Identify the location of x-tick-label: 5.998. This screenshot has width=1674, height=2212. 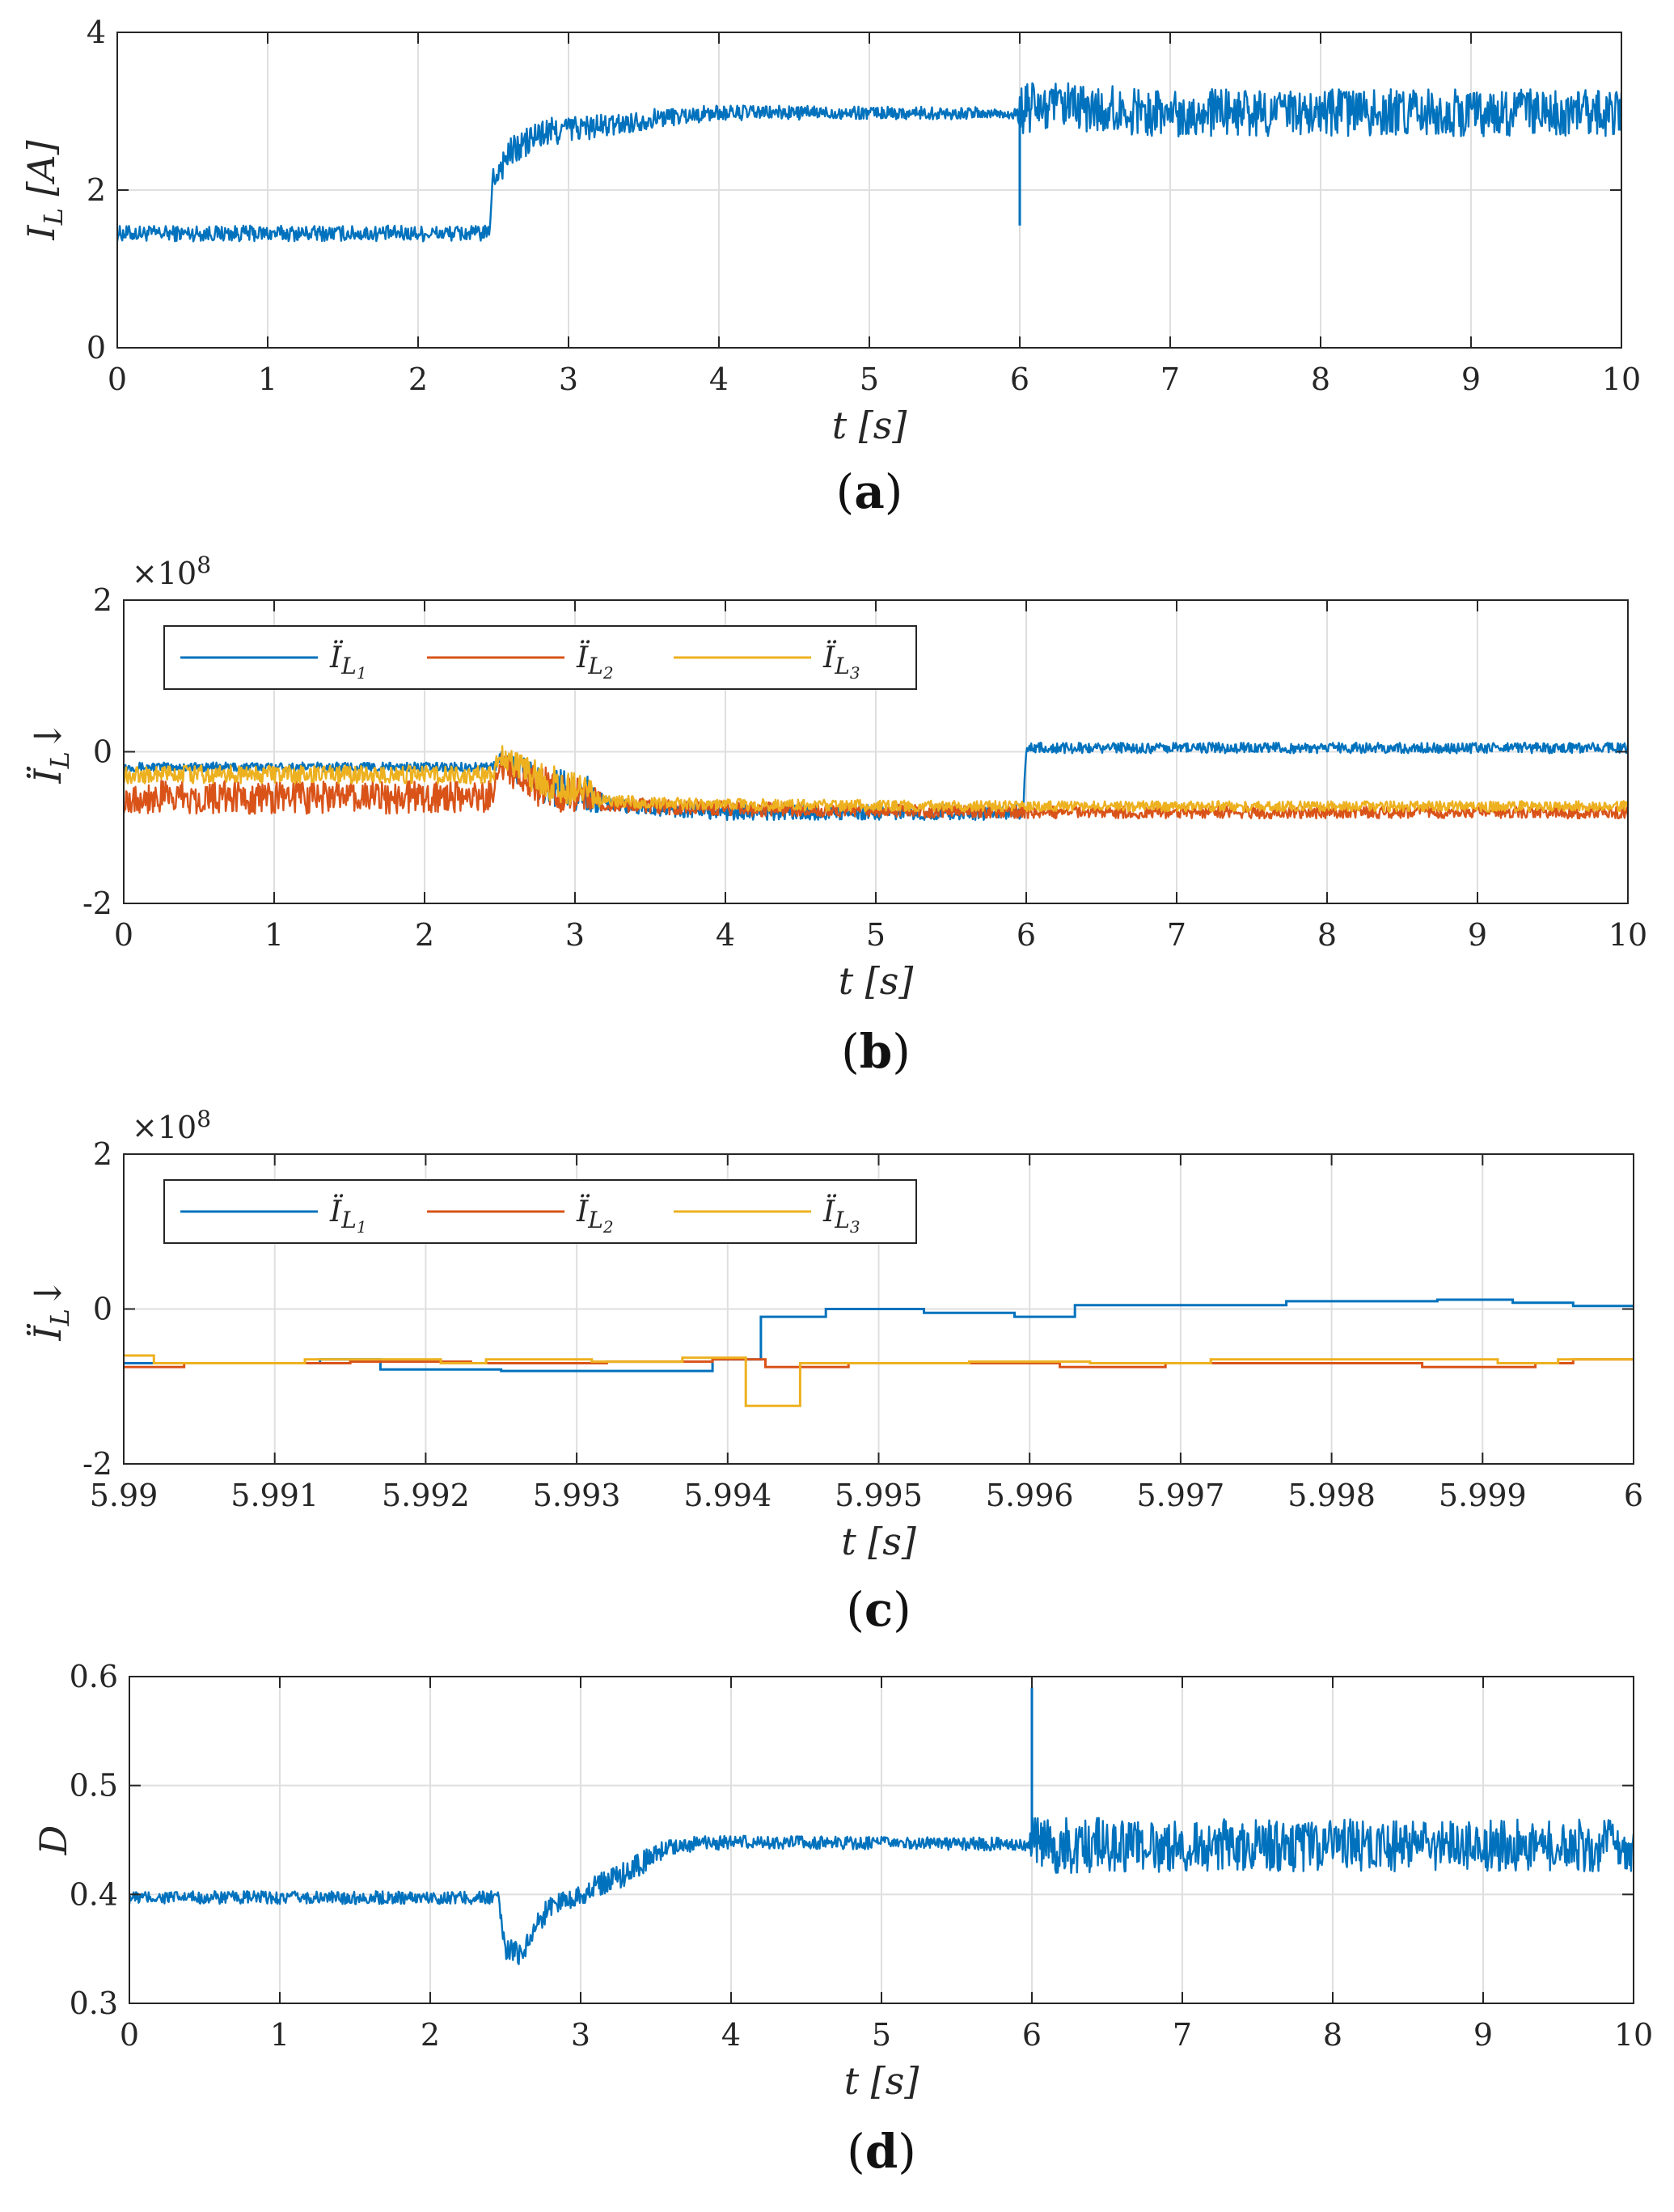
(1331, 1495).